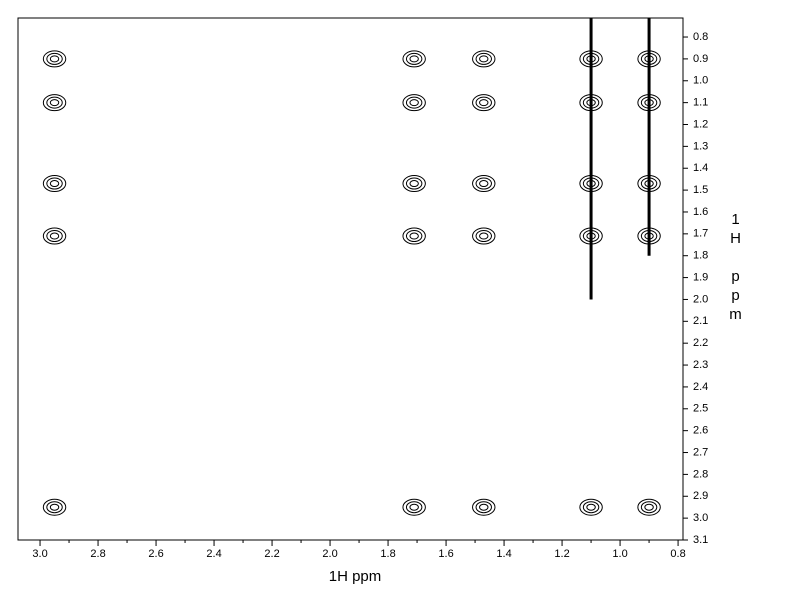 This screenshot has height=612, width=792. I want to click on x-tick-label: 1.8, so click(387, 554).